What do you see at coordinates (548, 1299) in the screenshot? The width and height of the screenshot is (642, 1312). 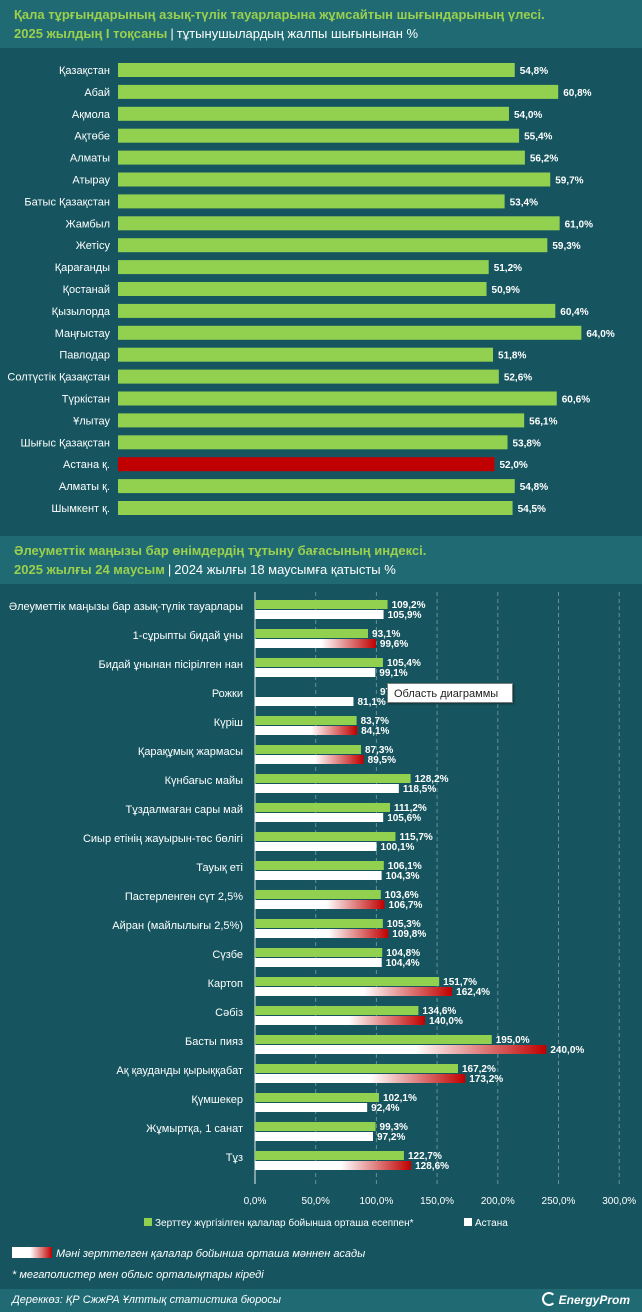 I see `logo-icon` at bounding box center [548, 1299].